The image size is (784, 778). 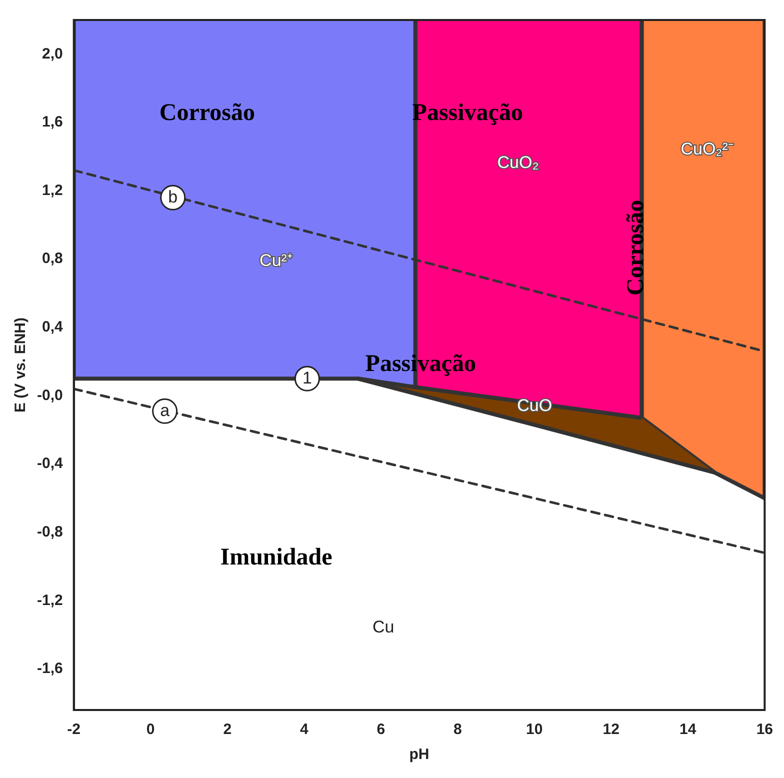 What do you see at coordinates (49, 669) in the screenshot?
I see `y-tick-label: -1,6` at bounding box center [49, 669].